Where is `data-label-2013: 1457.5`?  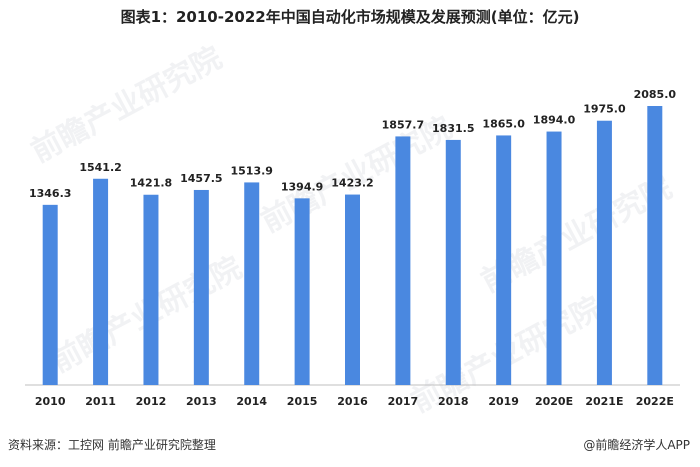
data-label-2013: 1457.5 is located at coordinates (201, 178).